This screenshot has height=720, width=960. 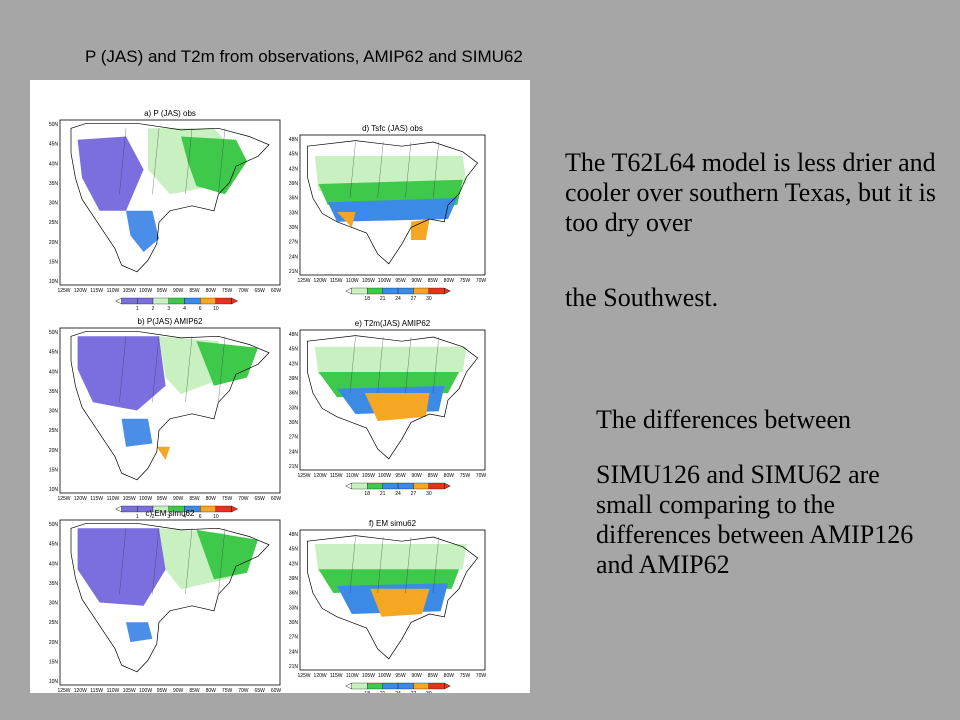 What do you see at coordinates (383, 299) in the screenshot?
I see `colorbar-label: 21` at bounding box center [383, 299].